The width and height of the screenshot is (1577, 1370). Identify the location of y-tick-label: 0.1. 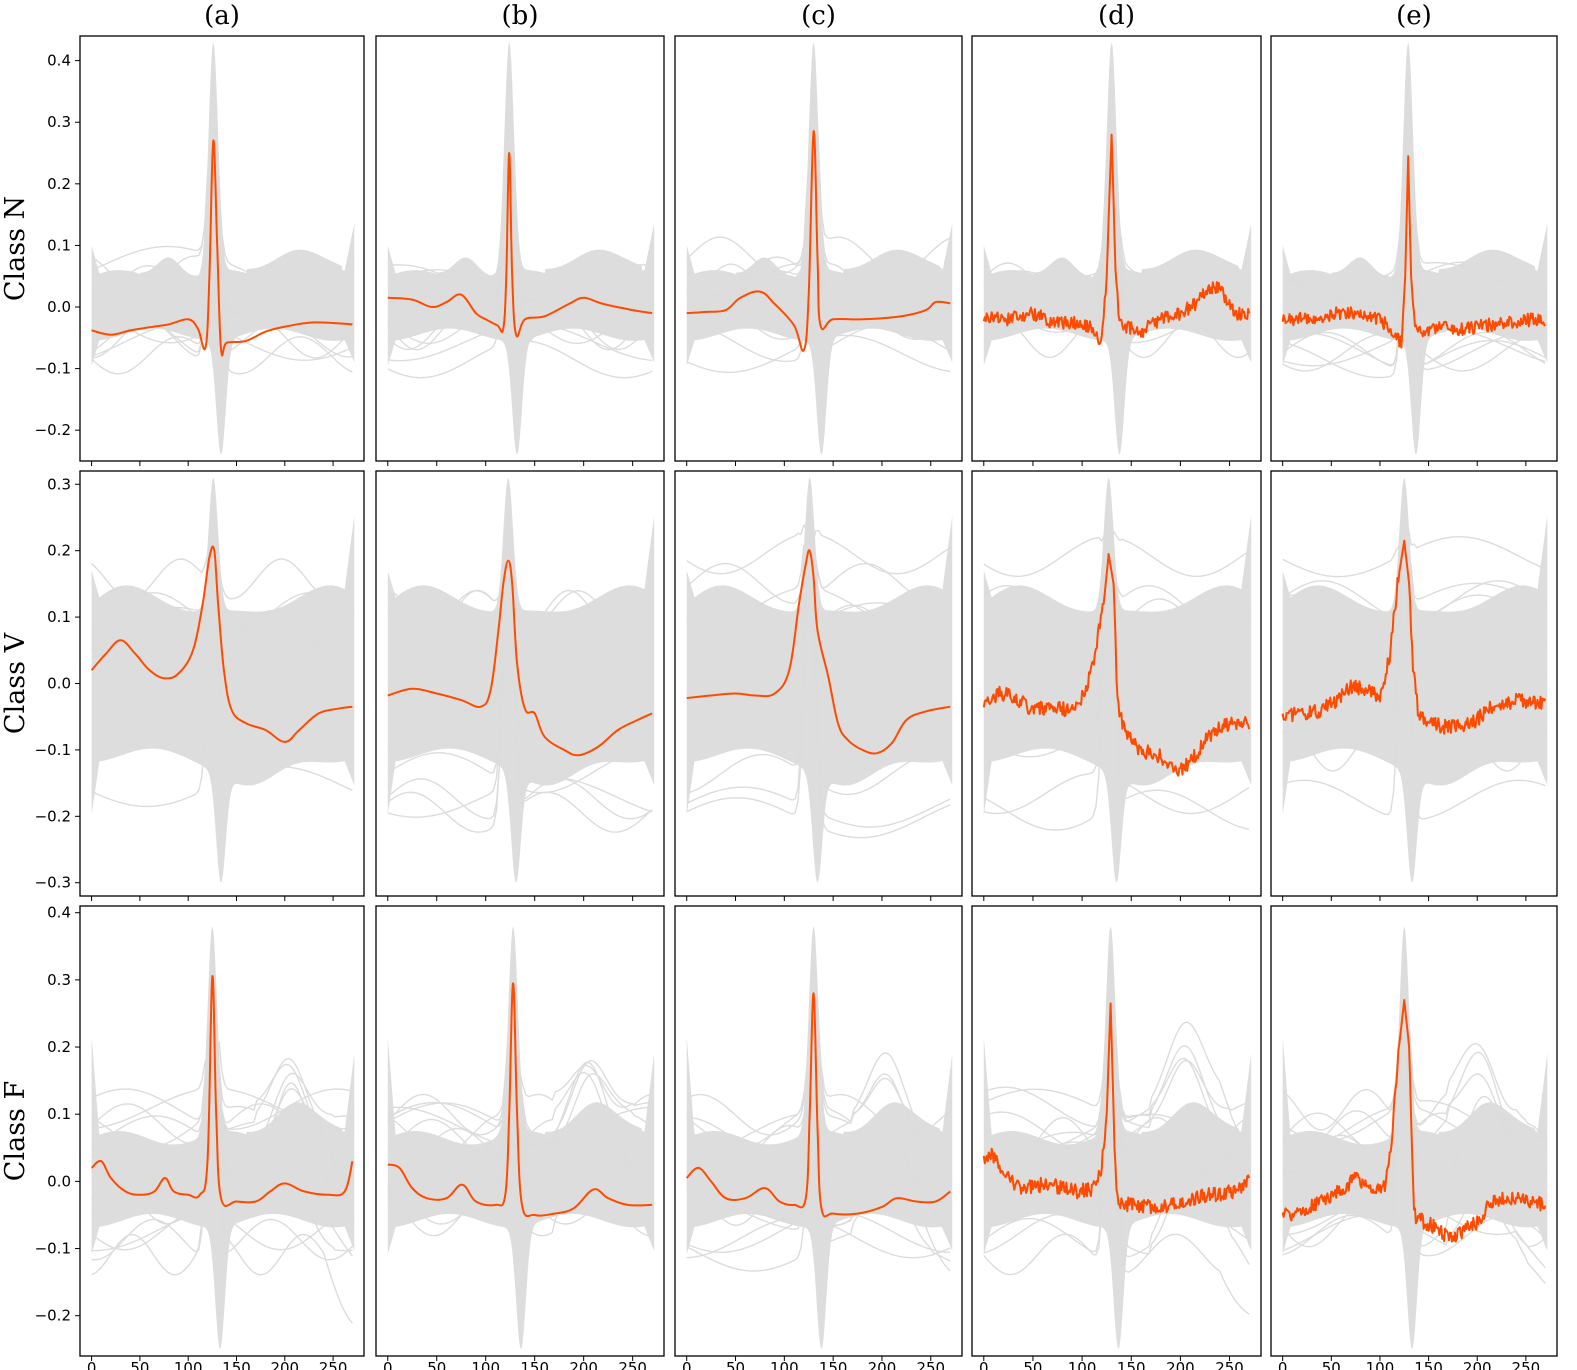
(59, 617).